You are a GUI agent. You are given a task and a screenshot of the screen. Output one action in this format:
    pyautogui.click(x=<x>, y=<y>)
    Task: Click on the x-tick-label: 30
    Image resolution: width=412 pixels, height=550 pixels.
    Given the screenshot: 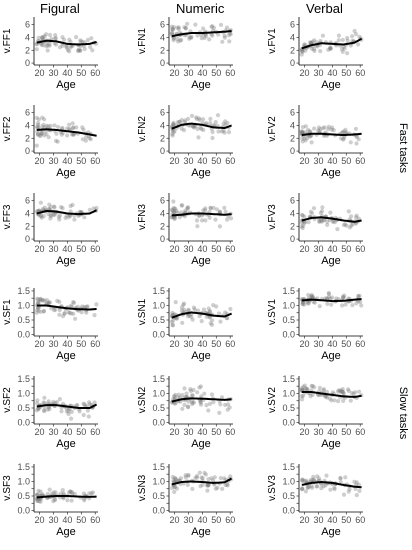 What is the action you would take?
    pyautogui.click(x=318, y=432)
    